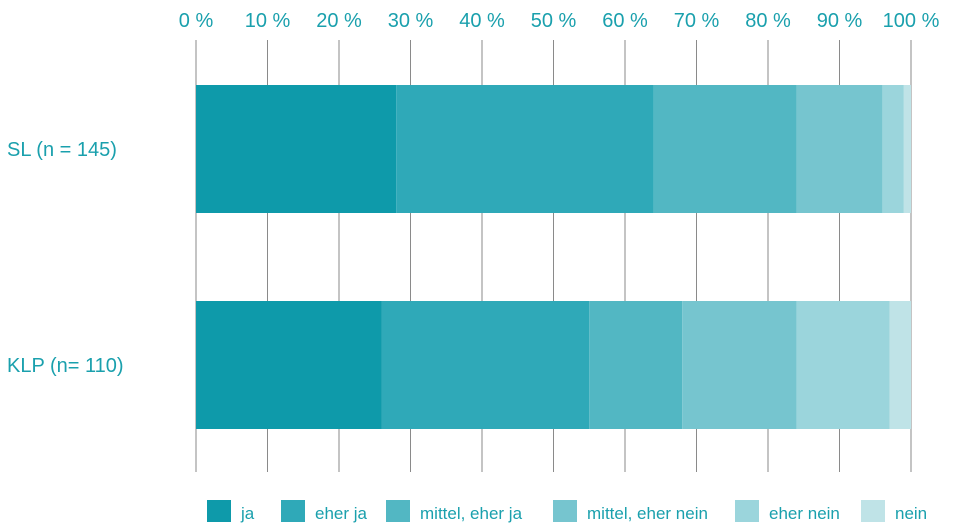  Describe the element at coordinates (625, 21) in the screenshot. I see `x-tick-label: 60 %` at that location.